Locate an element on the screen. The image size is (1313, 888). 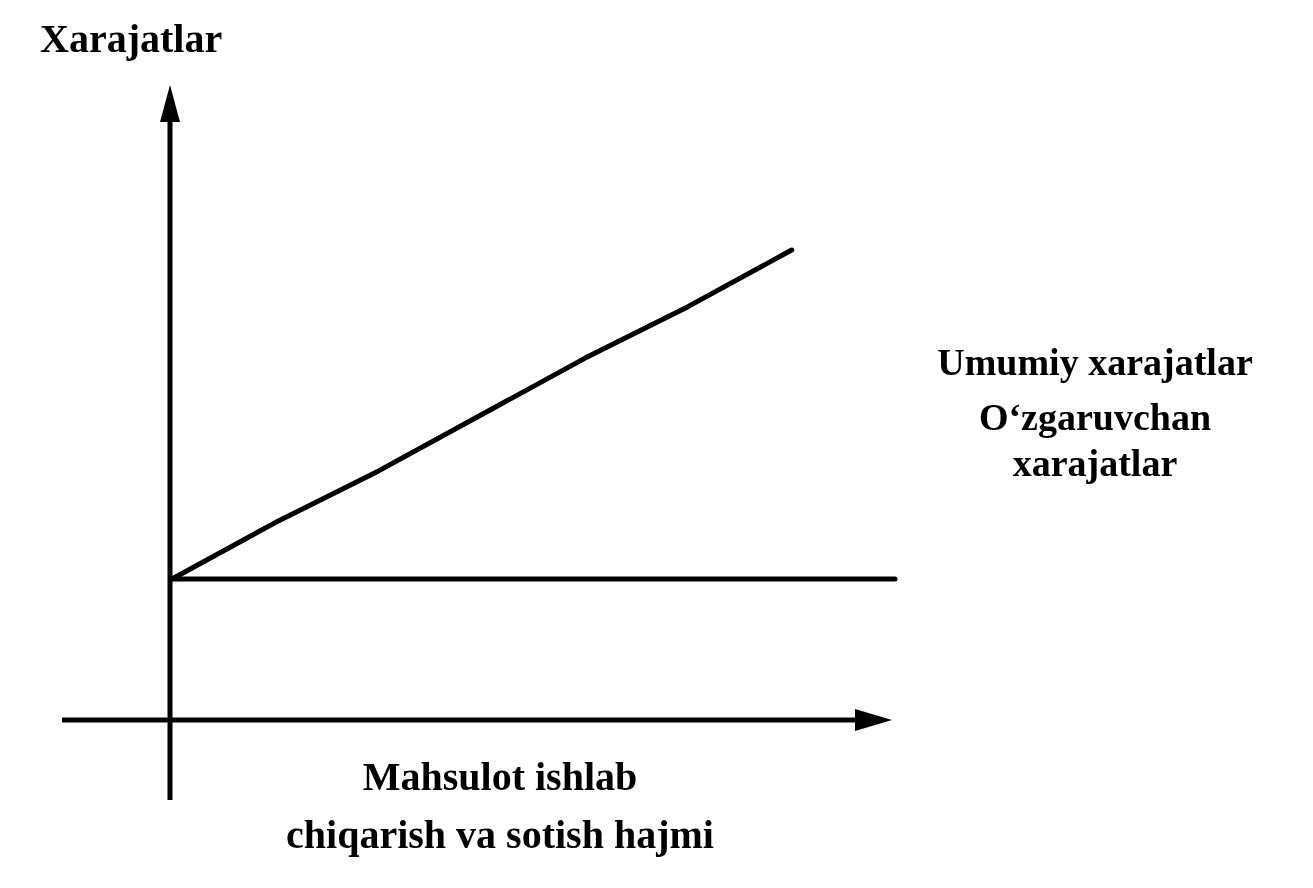
text: O‘zgaruvchan xarajatlar is located at coordinates (1095, 440).